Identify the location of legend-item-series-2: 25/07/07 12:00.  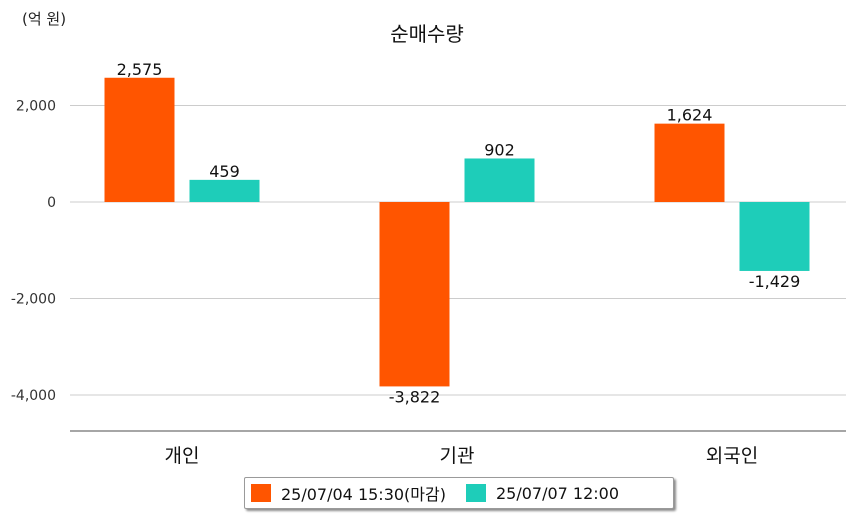
(542, 493).